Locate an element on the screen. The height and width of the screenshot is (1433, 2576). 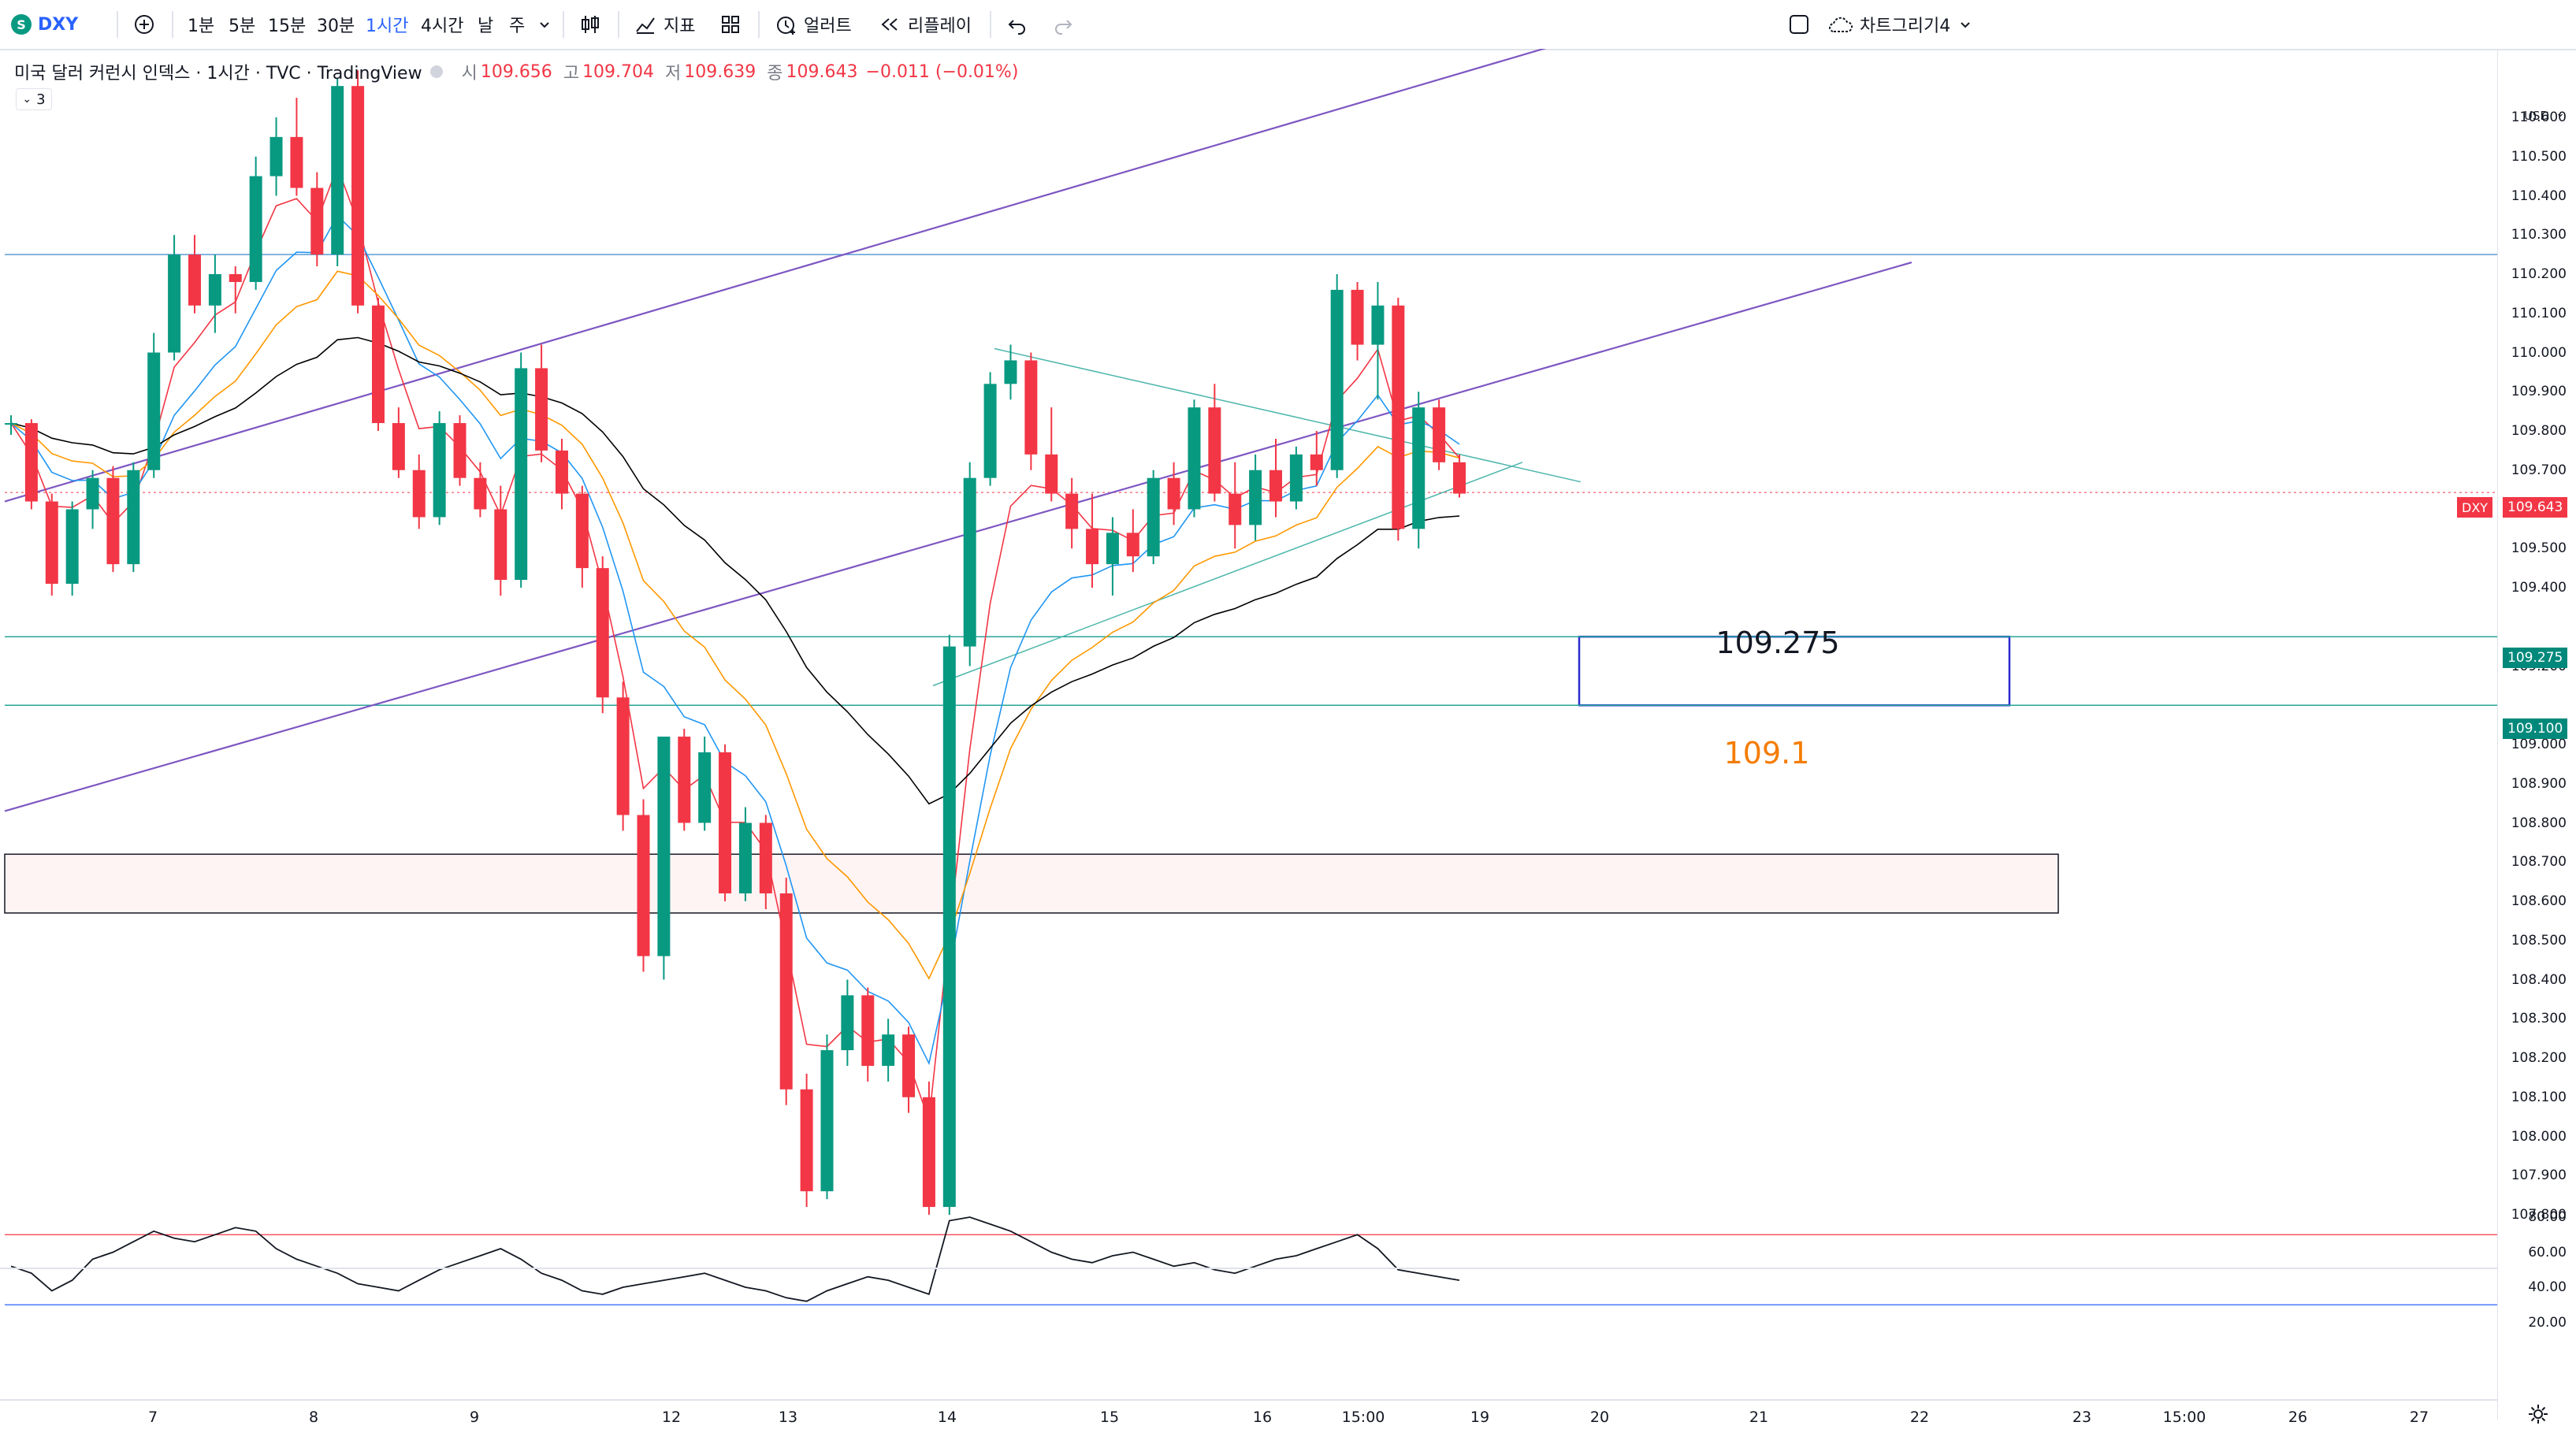
time-tick: 22 is located at coordinates (1919, 1417).